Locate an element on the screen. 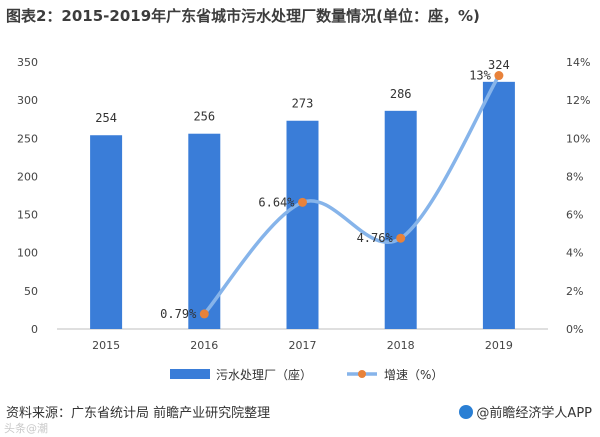 The height and width of the screenshot is (437, 600). growth-value-label: 6.64% is located at coordinates (276, 202).